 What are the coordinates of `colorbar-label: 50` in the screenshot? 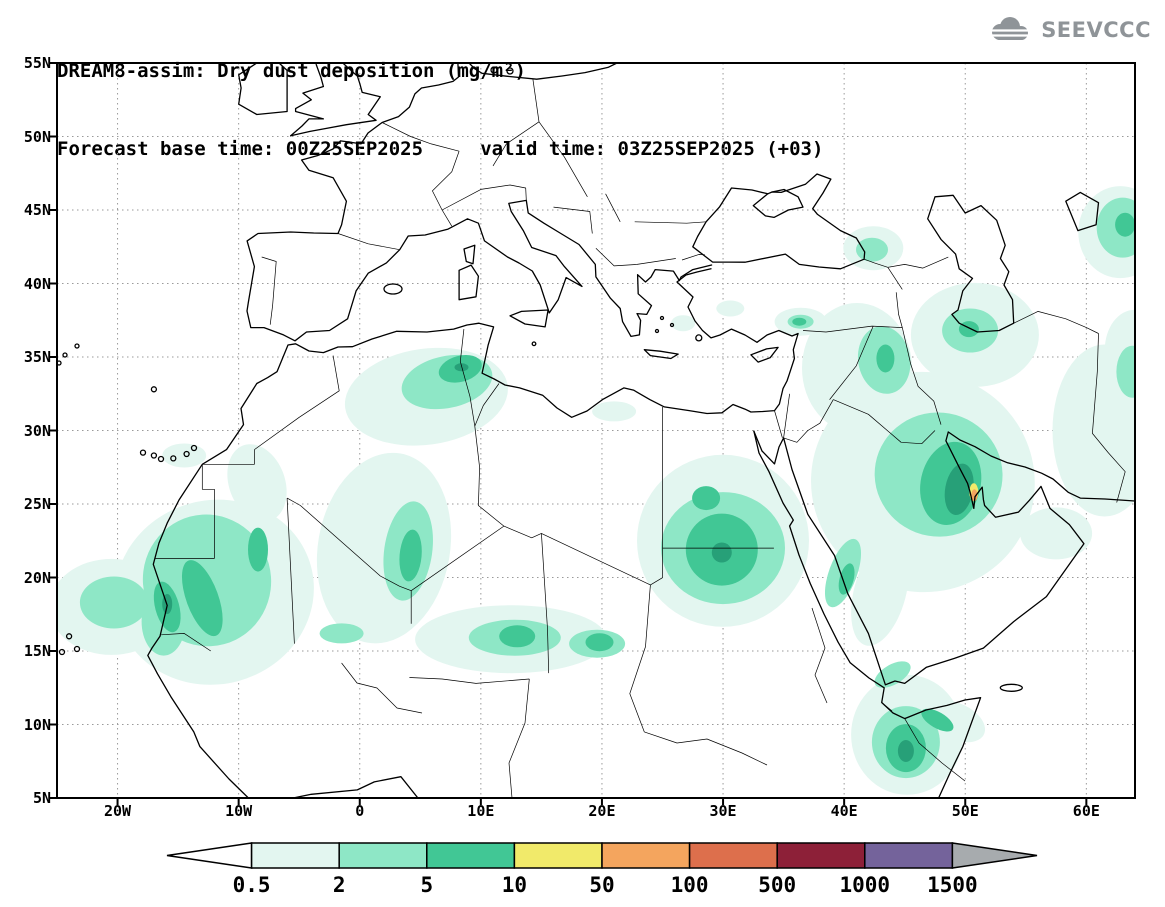 It's located at (602, 885).